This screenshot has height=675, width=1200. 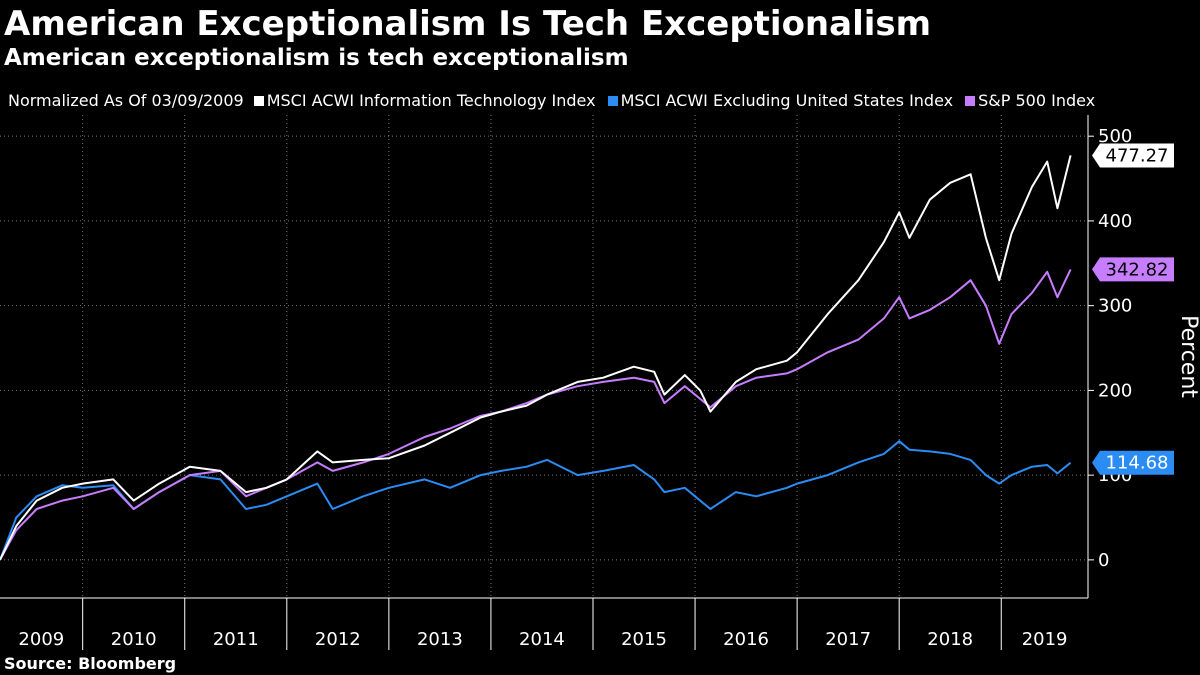 I want to click on x-tick-label-2009: 2009, so click(x=41, y=639).